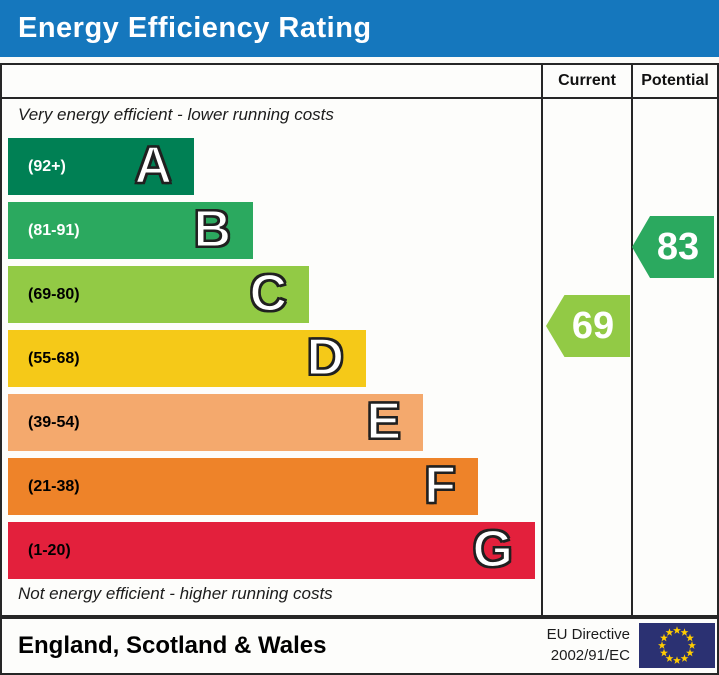  Describe the element at coordinates (493, 548) in the screenshot. I see `band-g-letter: G` at that location.